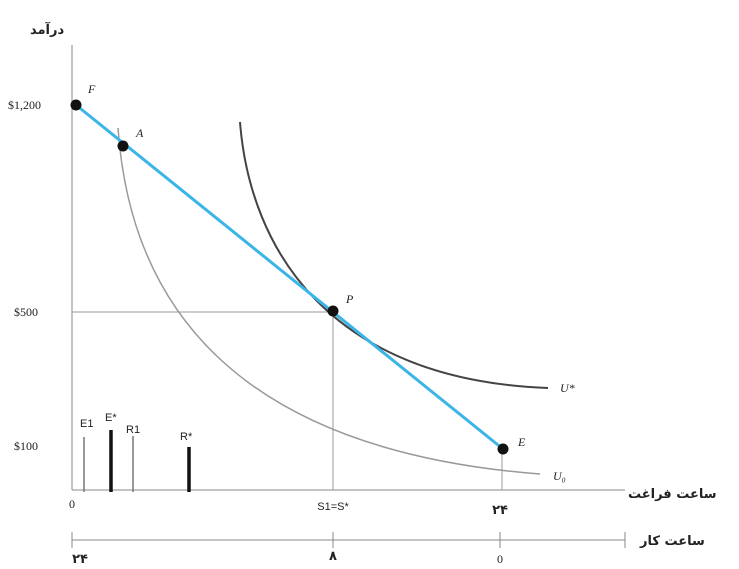 This screenshot has height=569, width=739. I want to click on y-tick-label: $1,200, so click(24, 105).